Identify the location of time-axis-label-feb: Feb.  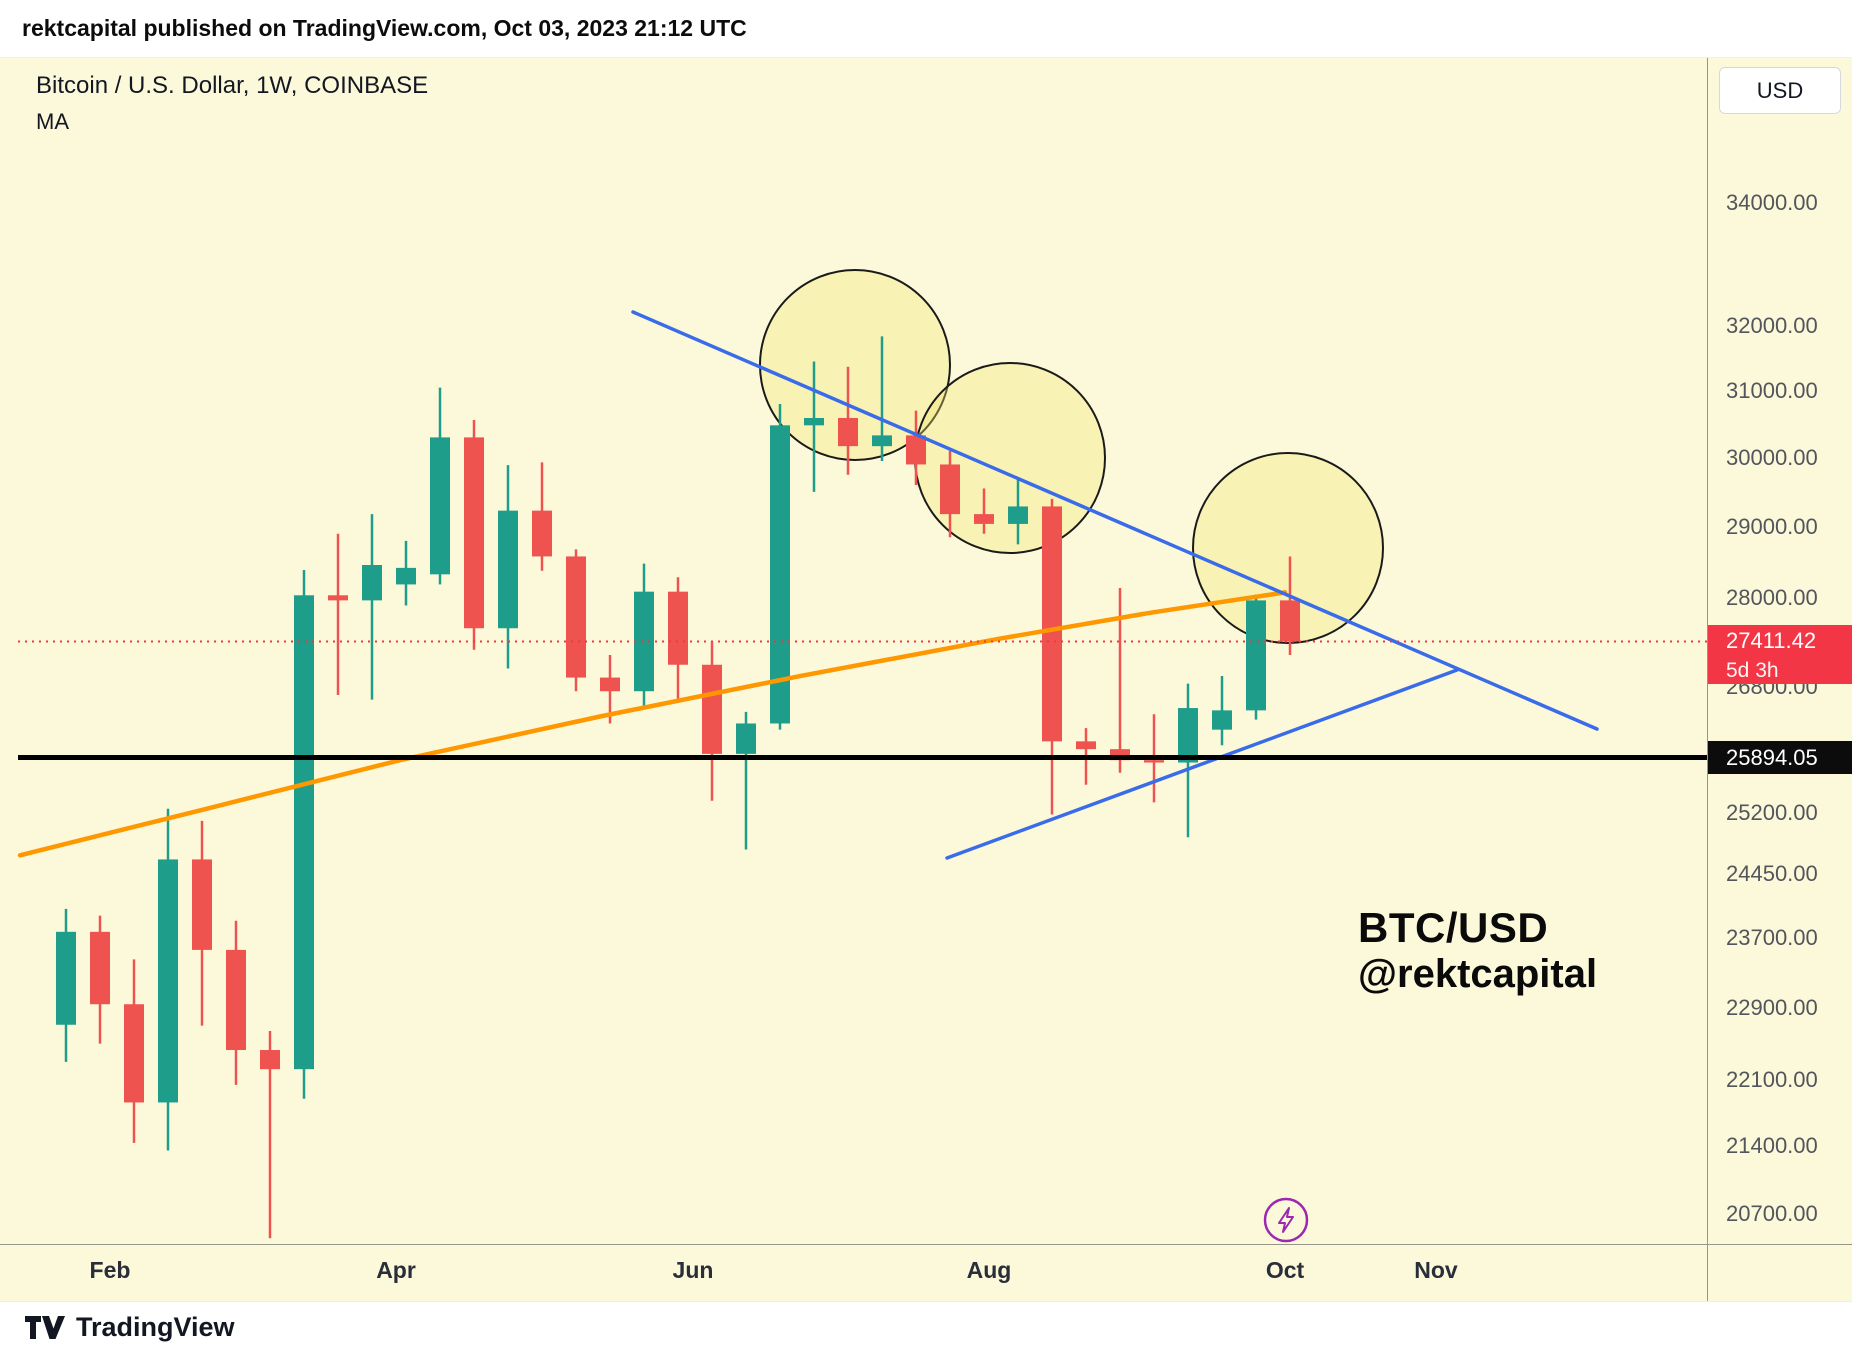
(110, 1270).